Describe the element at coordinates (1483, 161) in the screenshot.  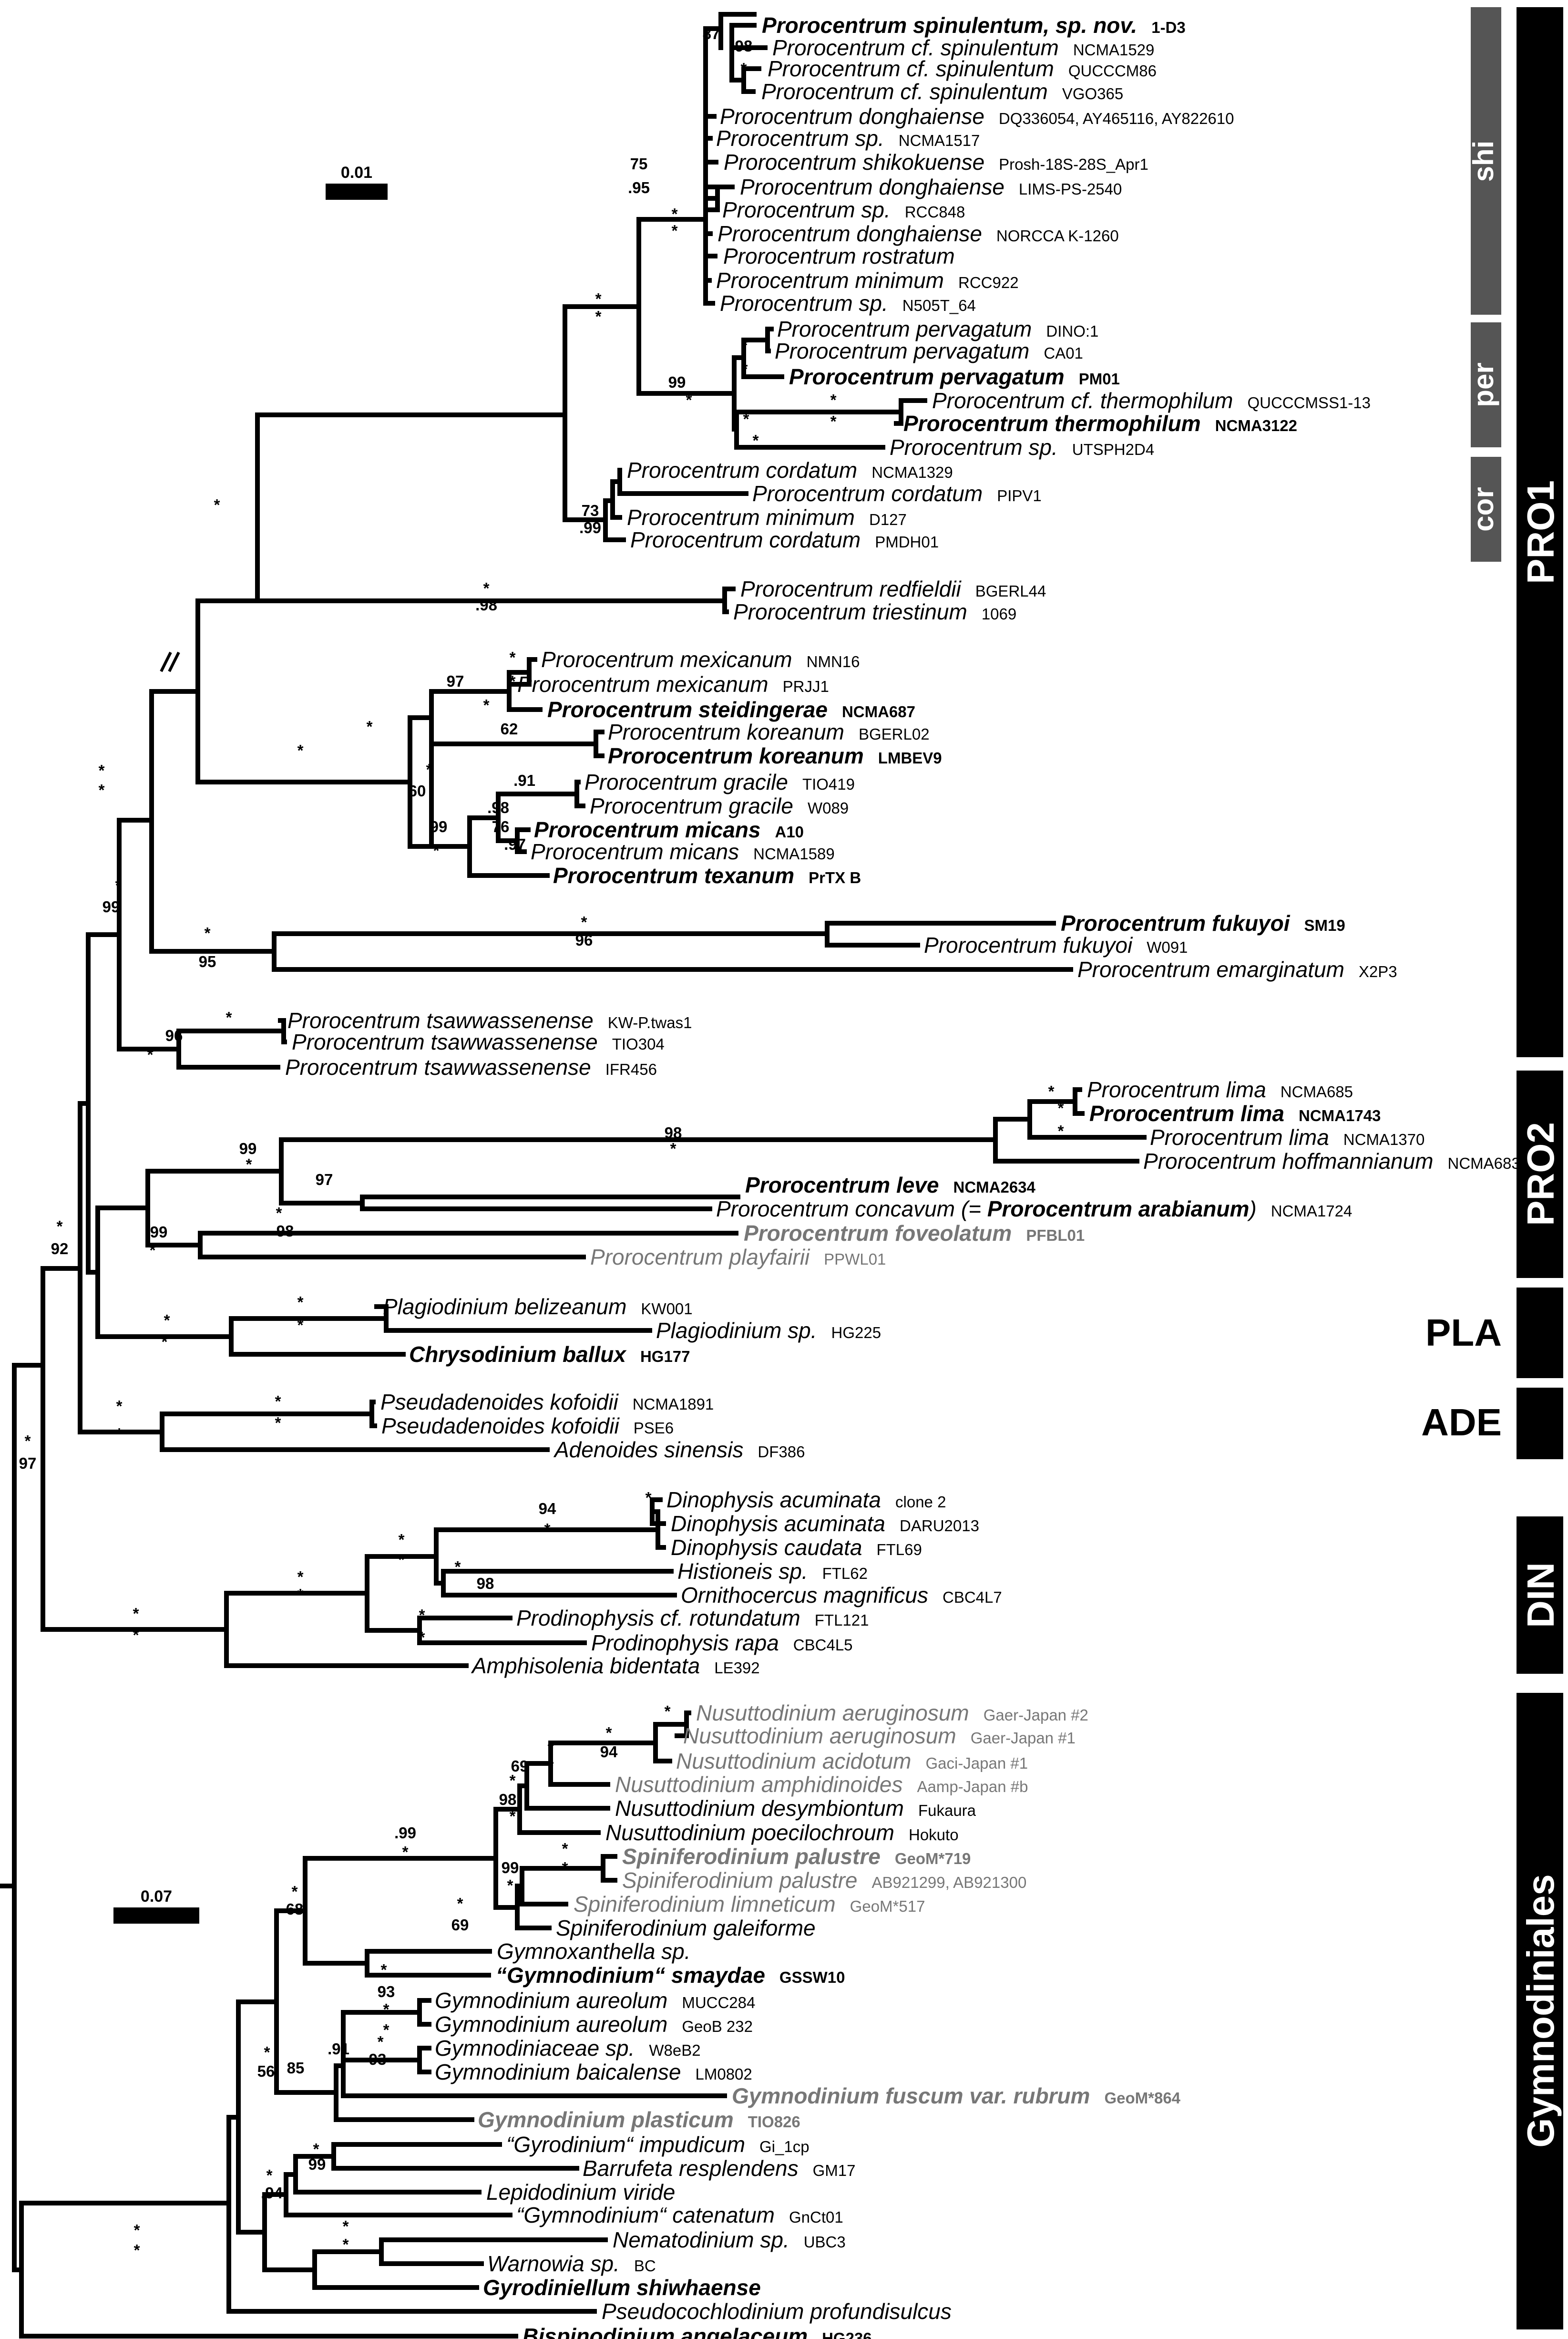
I see `shi-label: shi` at that location.